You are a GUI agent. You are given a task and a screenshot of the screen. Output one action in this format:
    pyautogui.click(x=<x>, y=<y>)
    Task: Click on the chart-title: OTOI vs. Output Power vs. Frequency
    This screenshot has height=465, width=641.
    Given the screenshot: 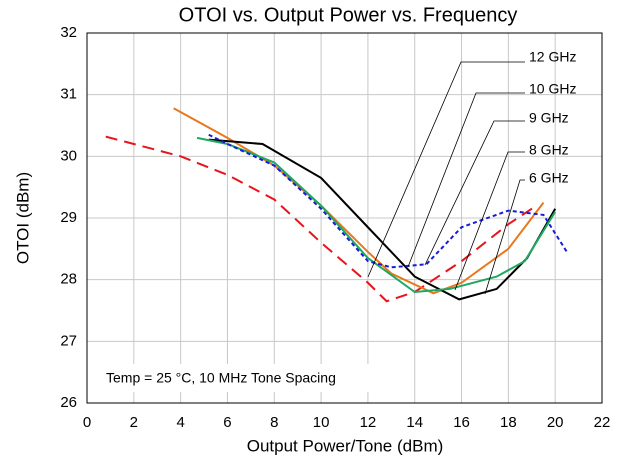 What is the action you would take?
    pyautogui.click(x=348, y=15)
    